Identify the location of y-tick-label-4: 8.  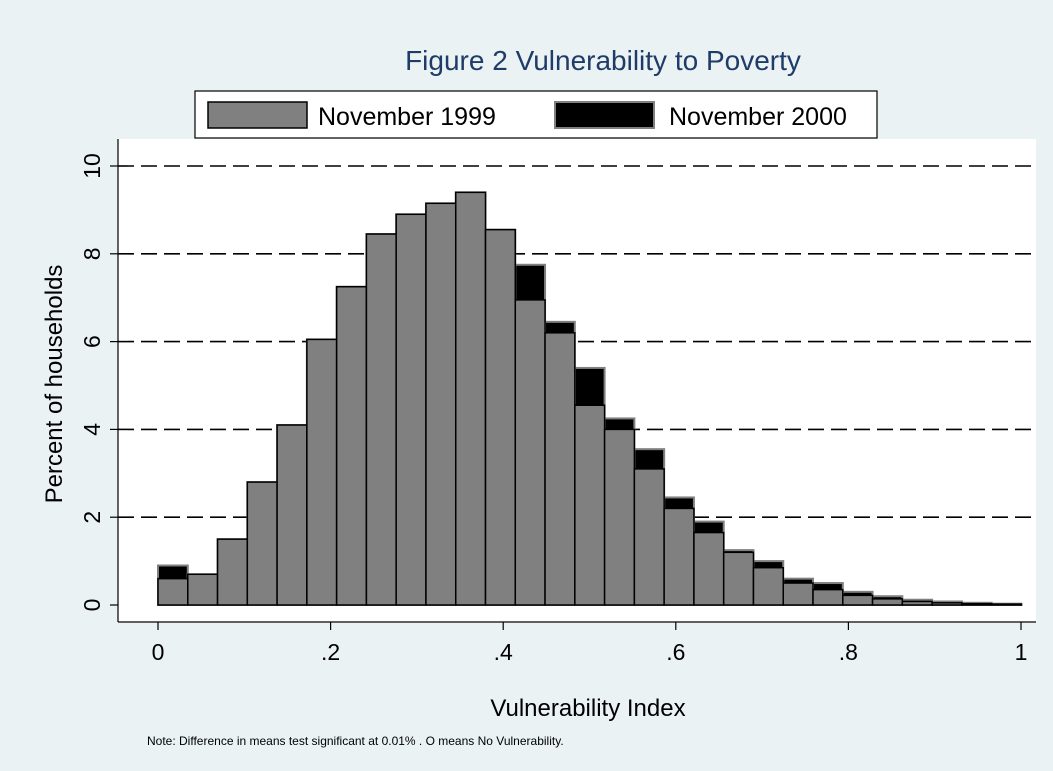
(92, 253).